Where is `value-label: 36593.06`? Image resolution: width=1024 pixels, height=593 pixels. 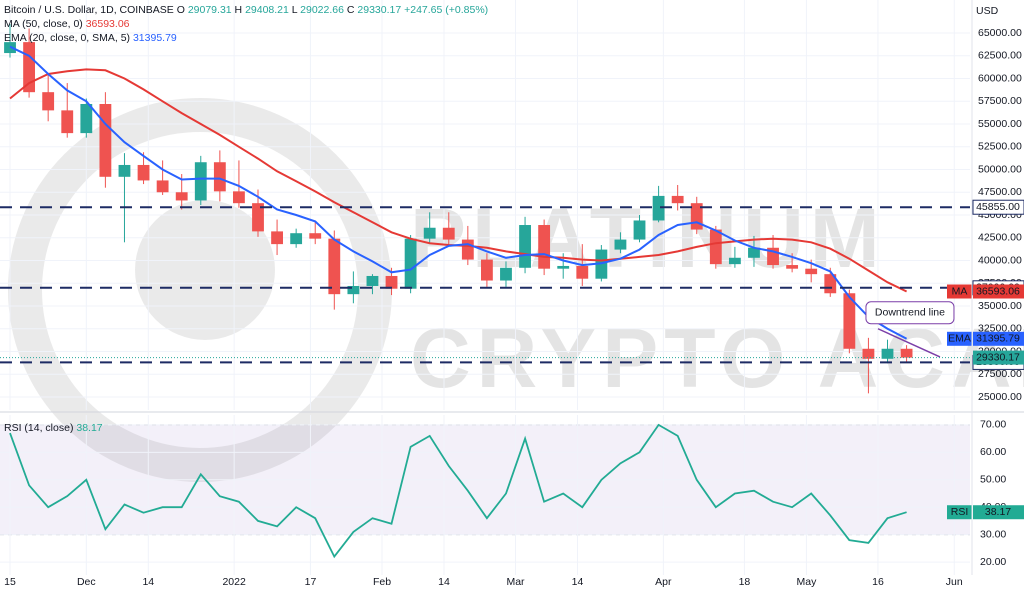
value-label: 36593.06 is located at coordinates (998, 291).